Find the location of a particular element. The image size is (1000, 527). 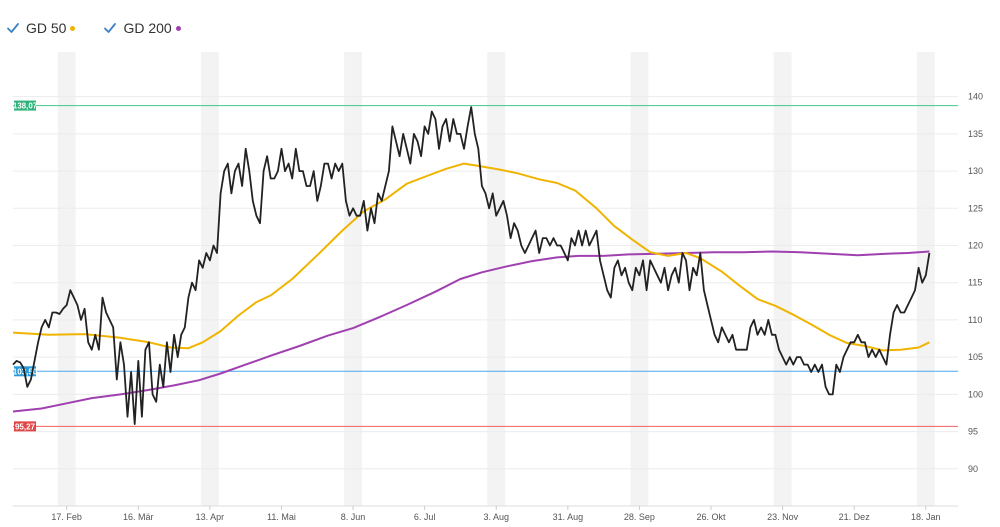

y-tick-label: 100 is located at coordinates (975, 394).